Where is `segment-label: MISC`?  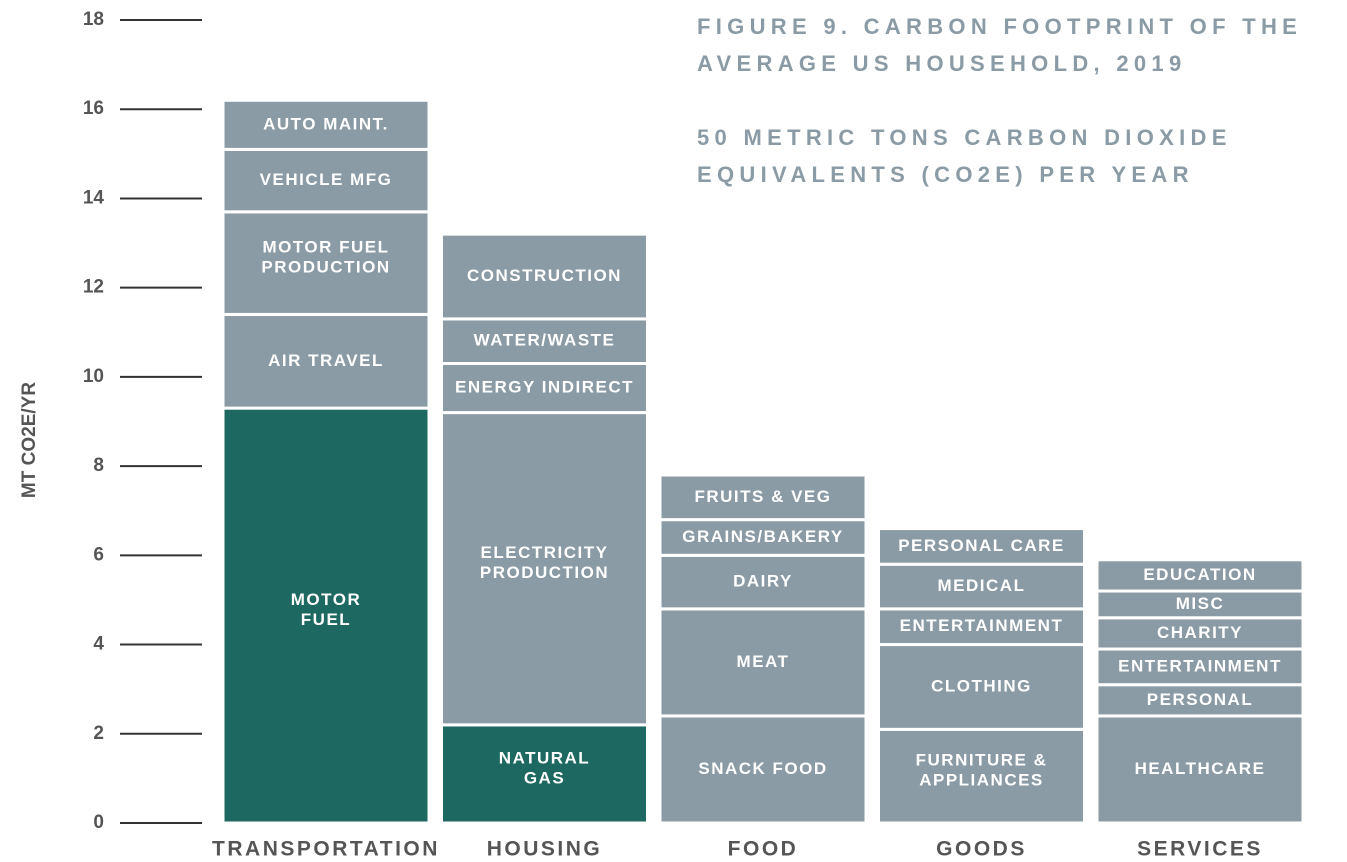 segment-label: MISC is located at coordinates (1200, 603).